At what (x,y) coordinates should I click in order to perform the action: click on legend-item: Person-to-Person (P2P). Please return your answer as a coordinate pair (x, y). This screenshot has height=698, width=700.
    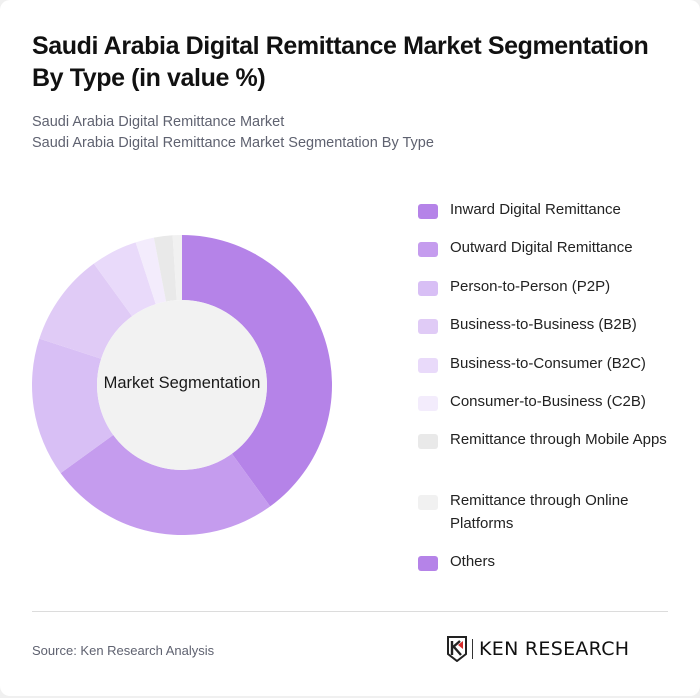
    Looking at the image, I should click on (548, 286).